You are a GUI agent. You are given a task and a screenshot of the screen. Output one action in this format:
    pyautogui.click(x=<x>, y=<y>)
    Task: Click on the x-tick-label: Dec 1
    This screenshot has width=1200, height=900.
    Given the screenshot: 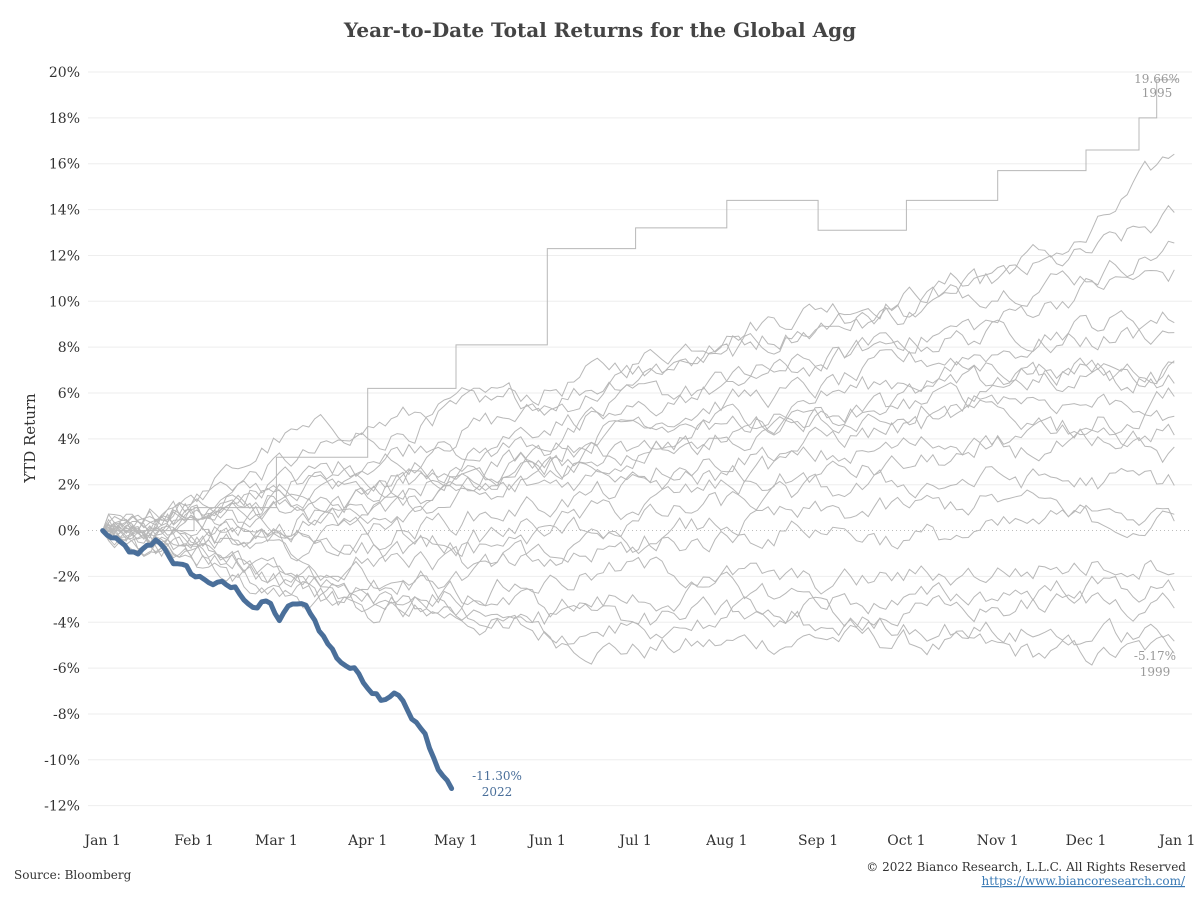 What is the action you would take?
    pyautogui.click(x=1086, y=841)
    